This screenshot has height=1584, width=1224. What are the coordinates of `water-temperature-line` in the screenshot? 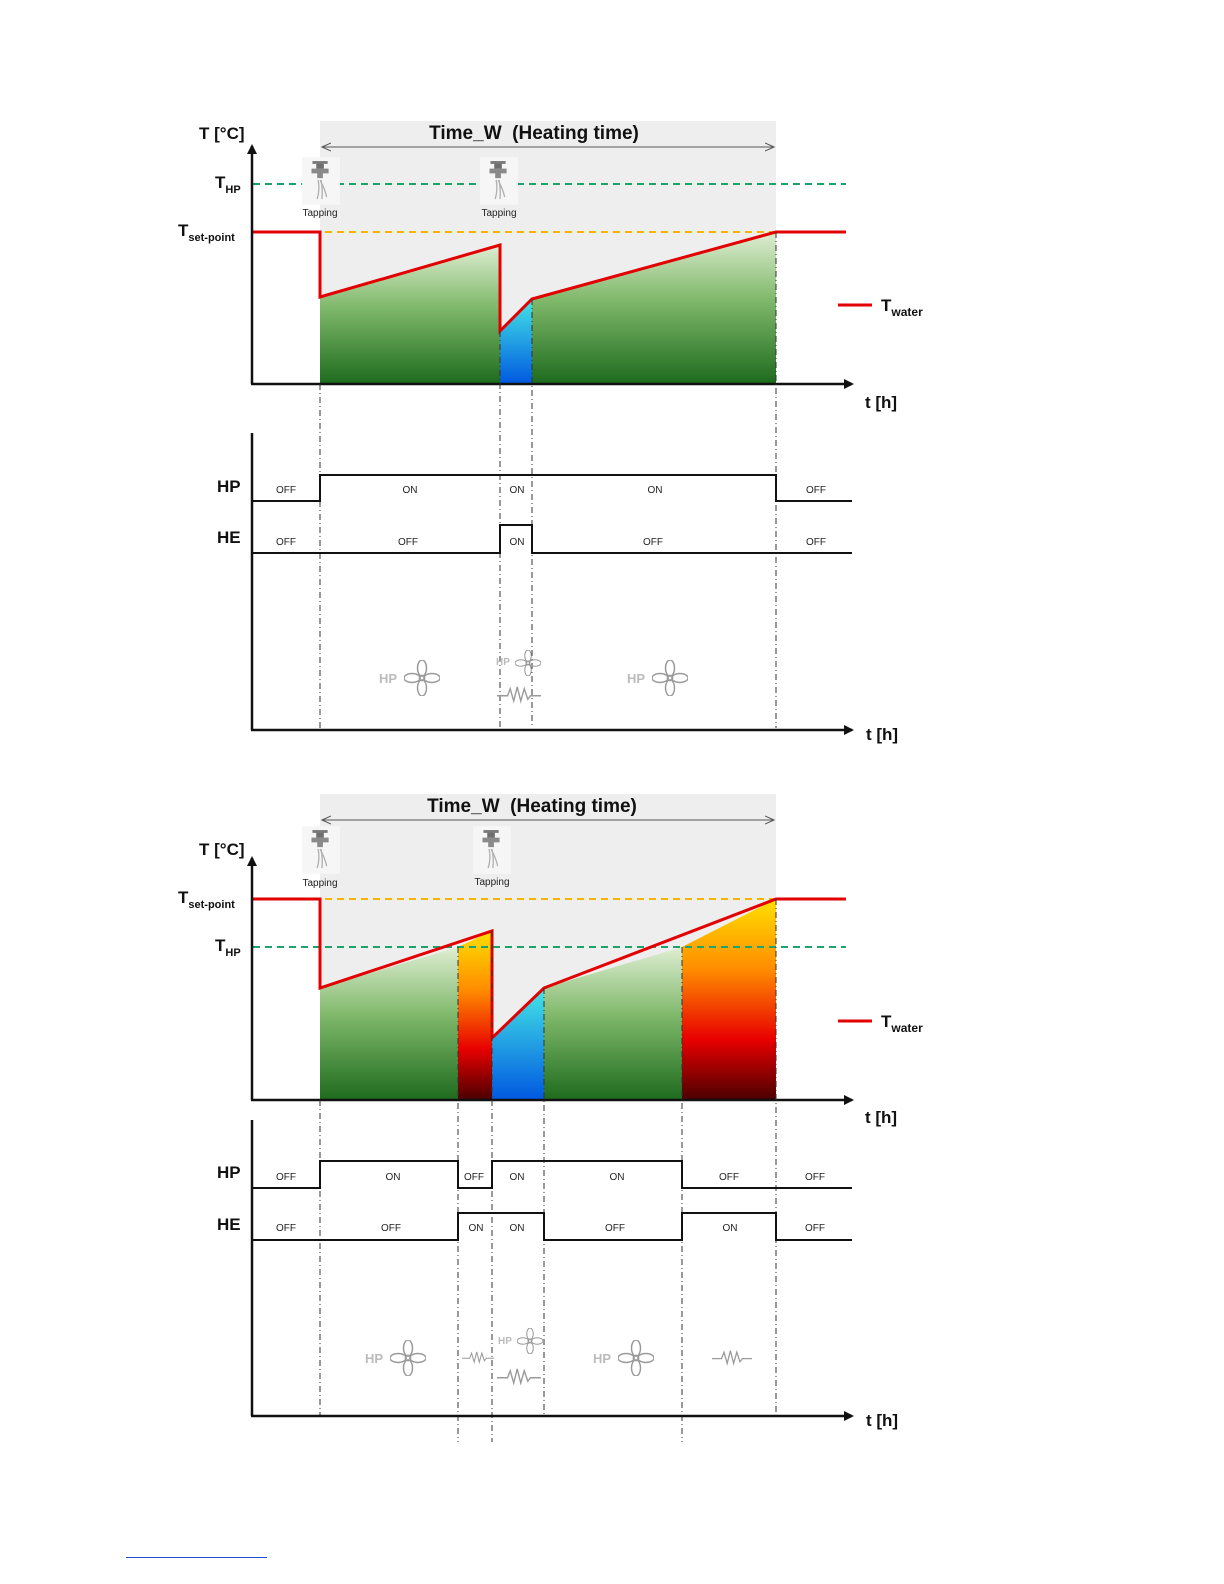 It's located at (549, 282).